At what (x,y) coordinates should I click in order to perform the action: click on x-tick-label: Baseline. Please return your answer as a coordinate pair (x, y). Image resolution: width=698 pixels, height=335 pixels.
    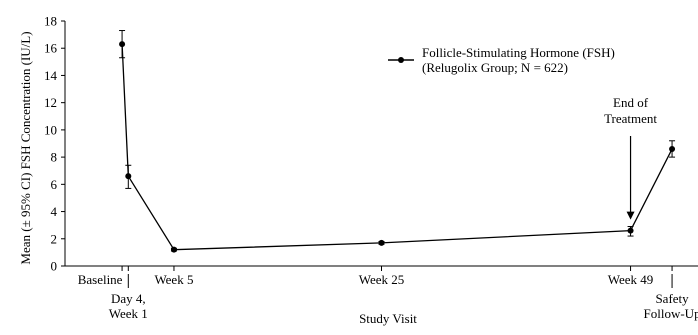
    Looking at the image, I should click on (100, 279).